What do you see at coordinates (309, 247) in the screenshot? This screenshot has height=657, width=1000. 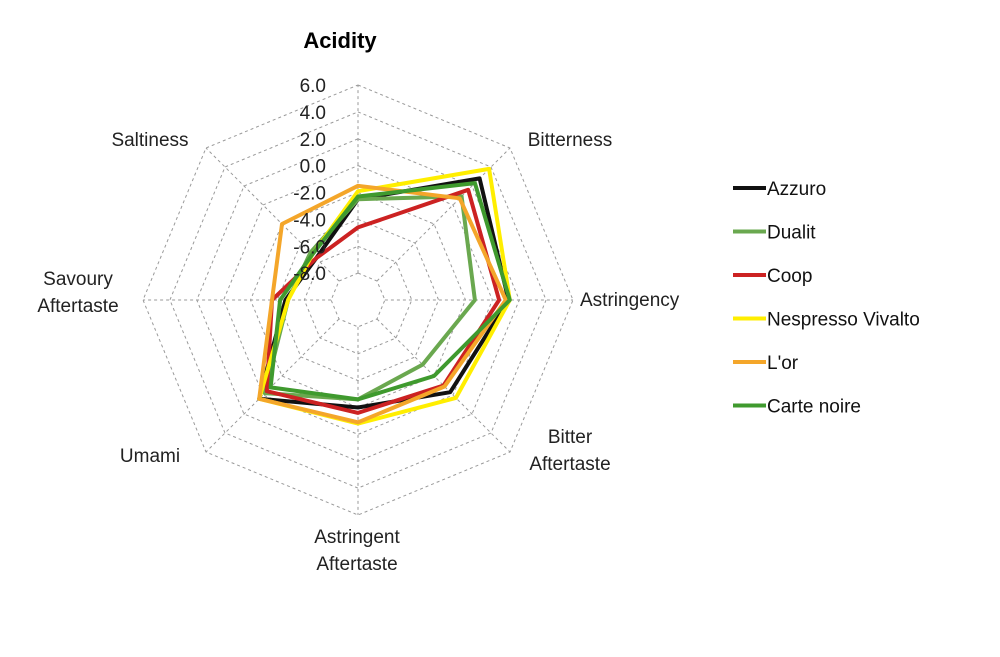 I see `tick-label: -6.0` at bounding box center [309, 247].